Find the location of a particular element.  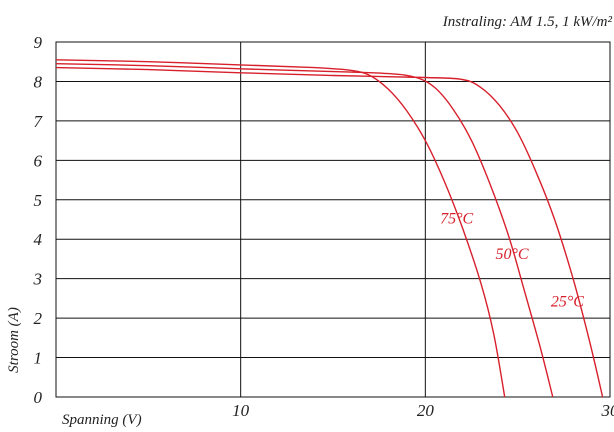

y-tick-label: 7 is located at coordinates (39, 121).